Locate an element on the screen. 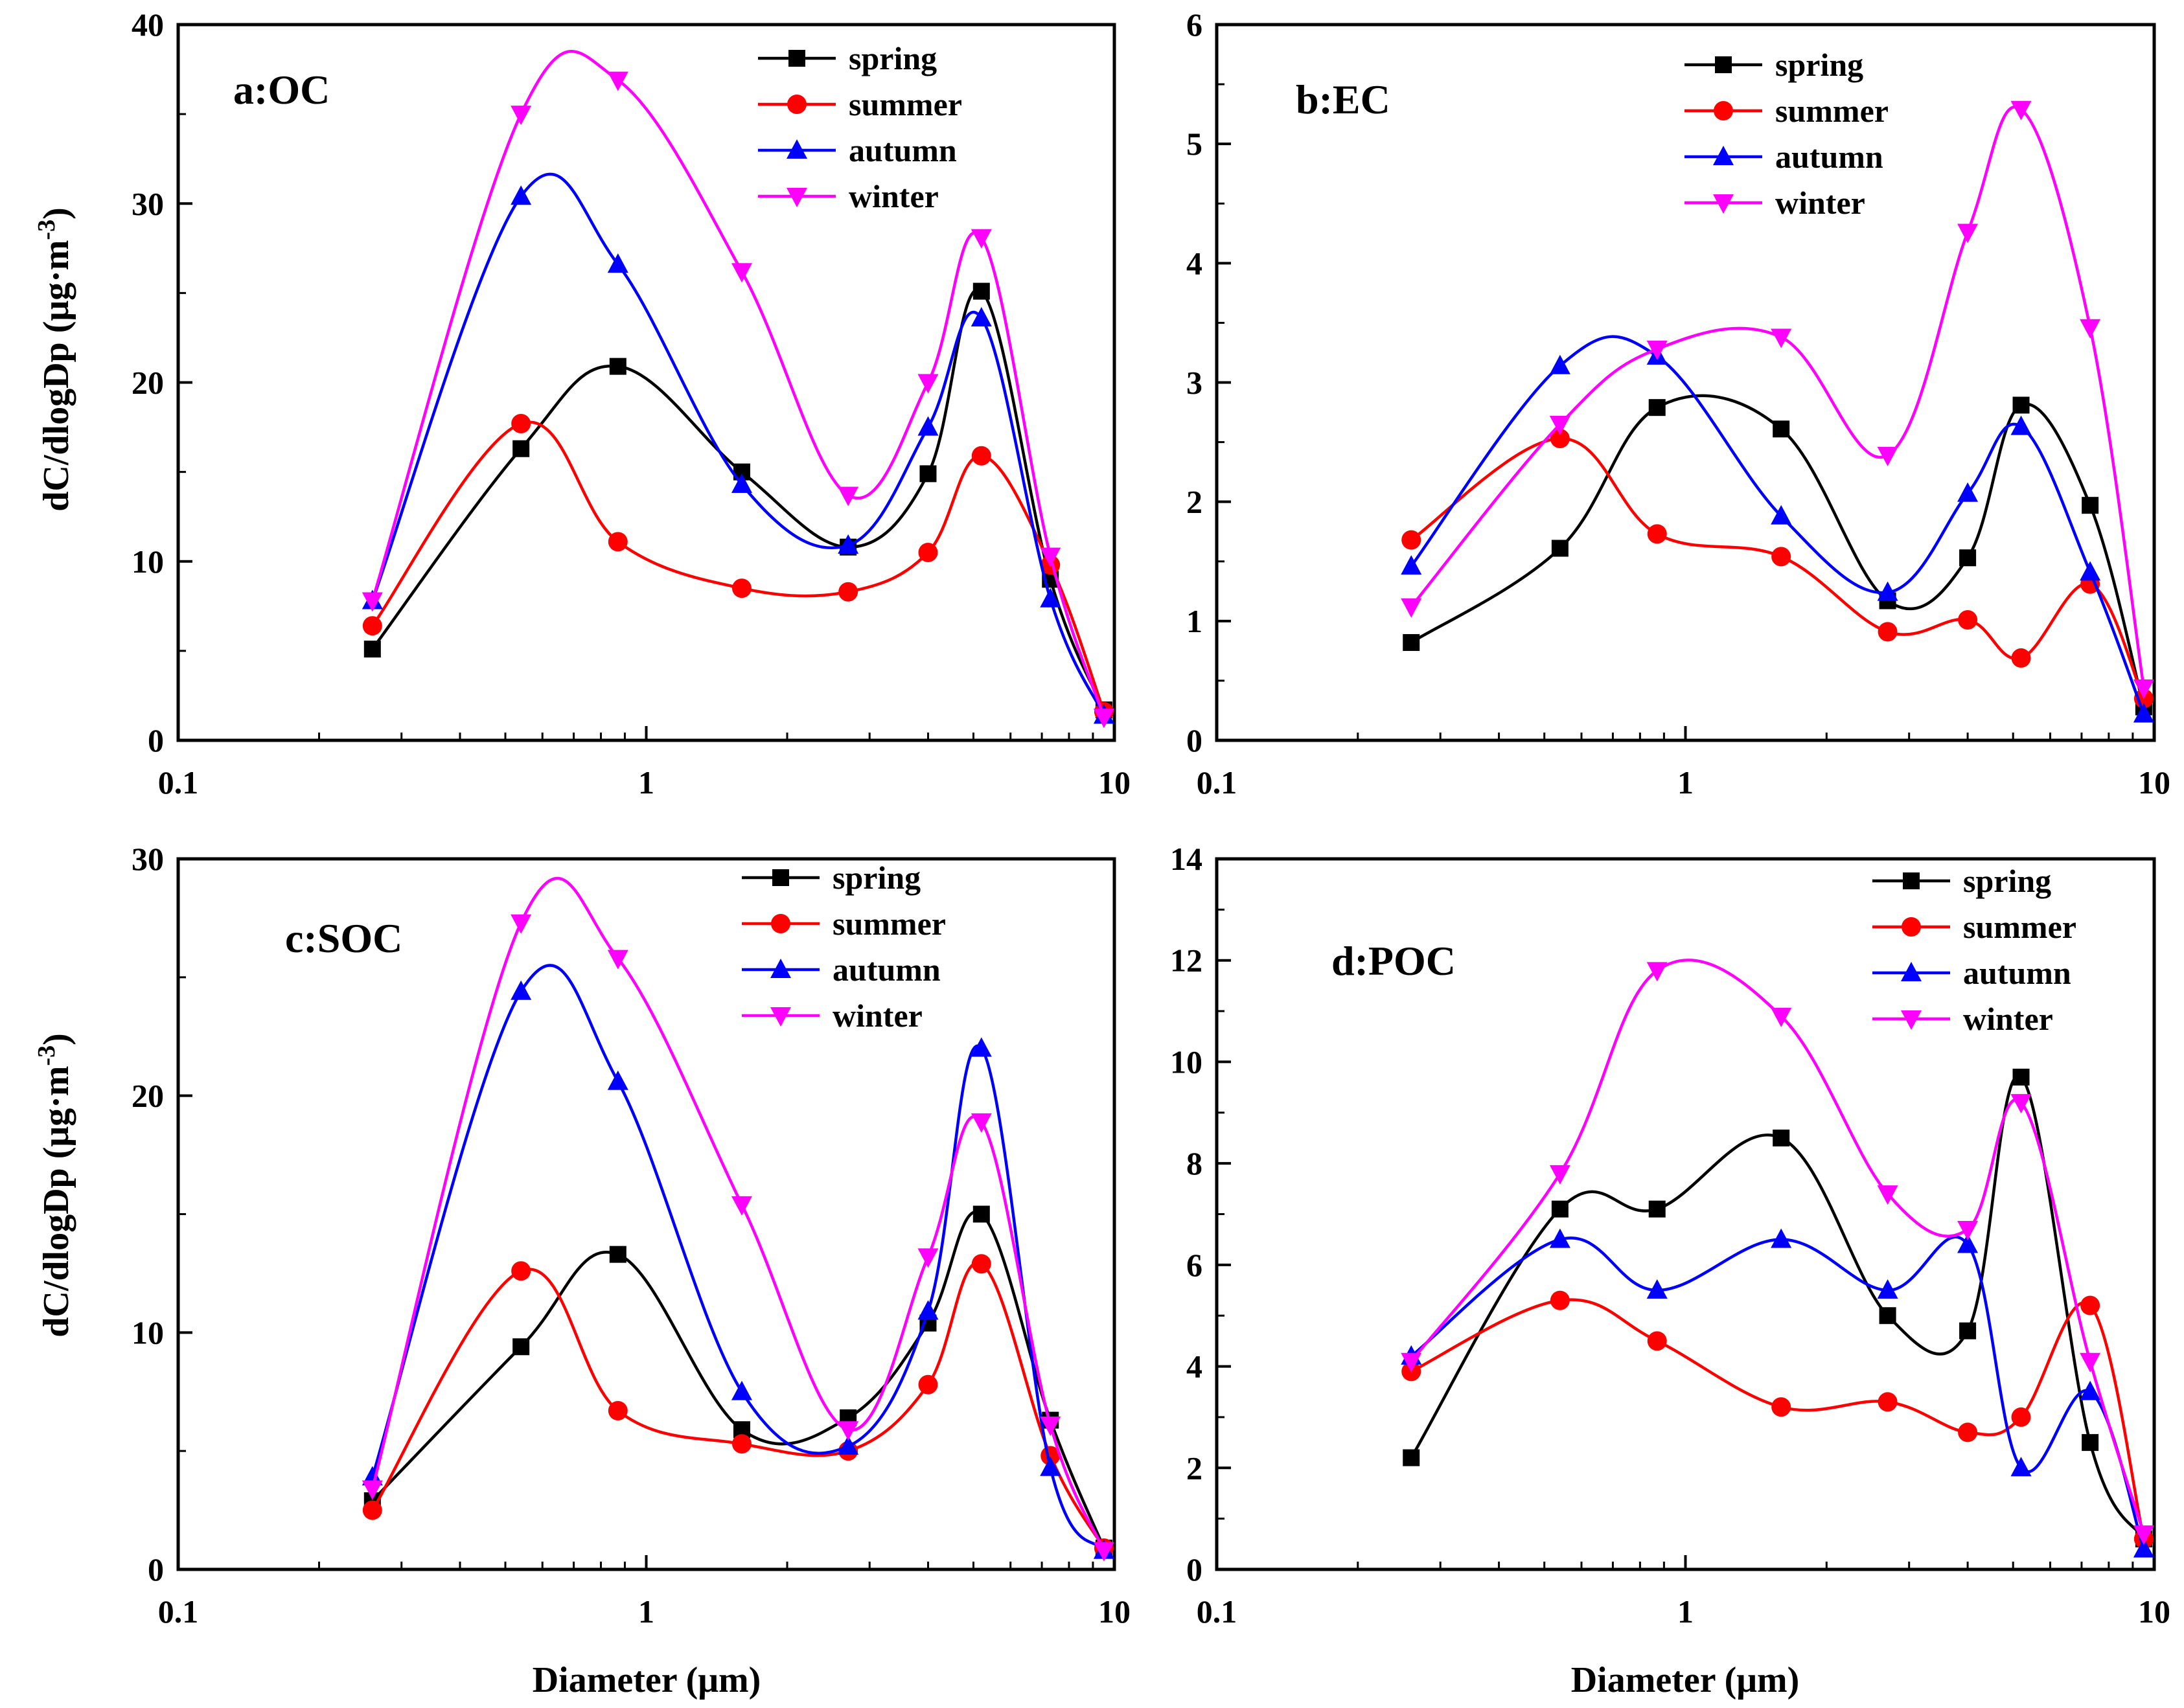 The height and width of the screenshot is (1708, 2184). y-tick-label: 1 is located at coordinates (1194, 621).